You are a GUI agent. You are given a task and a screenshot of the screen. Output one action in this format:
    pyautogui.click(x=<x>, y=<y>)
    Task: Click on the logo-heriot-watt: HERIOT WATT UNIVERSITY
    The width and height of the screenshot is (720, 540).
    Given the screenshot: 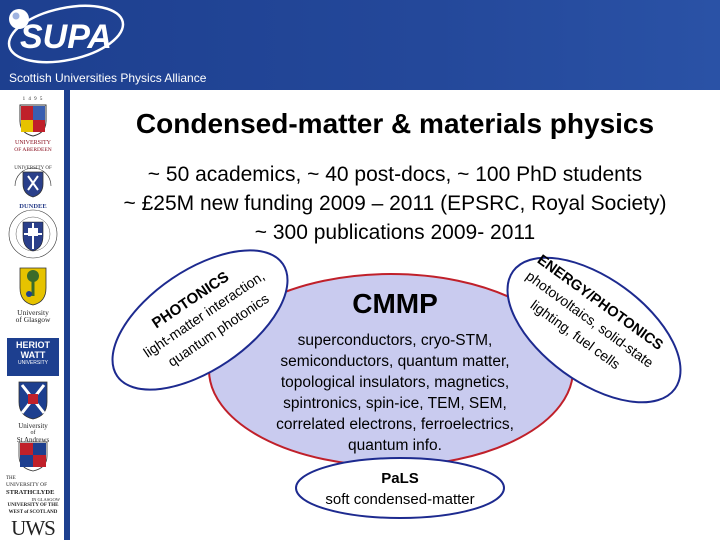 What is the action you would take?
    pyautogui.click(x=33, y=357)
    